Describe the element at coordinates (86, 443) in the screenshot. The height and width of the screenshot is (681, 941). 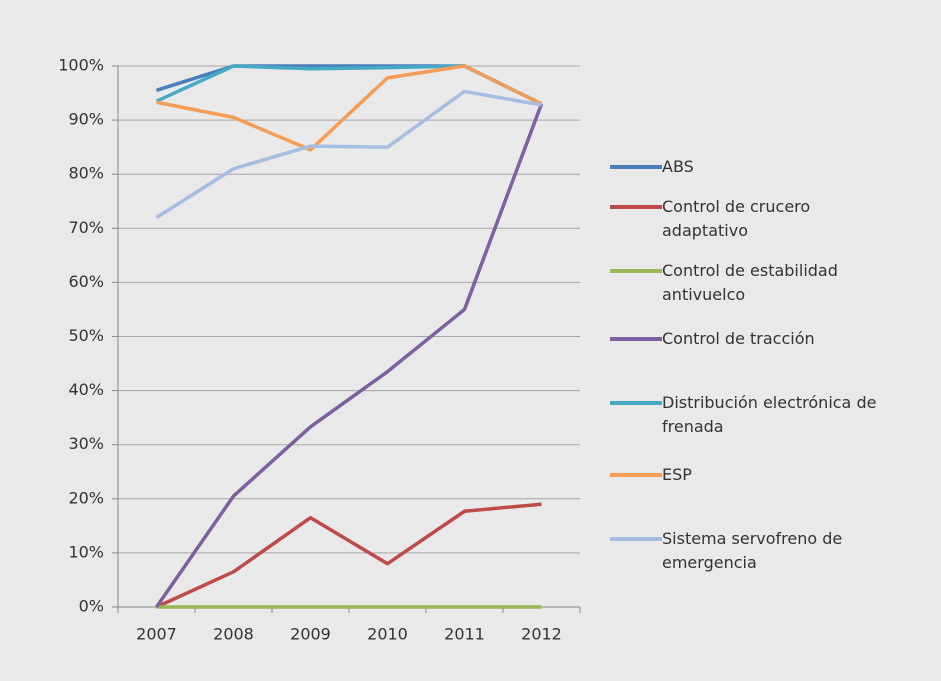
I see `y-tick-label: 30%` at that location.